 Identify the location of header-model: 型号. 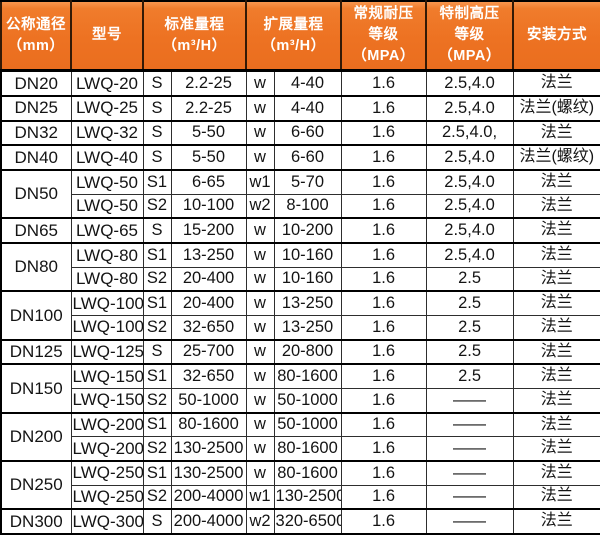
(107, 36).